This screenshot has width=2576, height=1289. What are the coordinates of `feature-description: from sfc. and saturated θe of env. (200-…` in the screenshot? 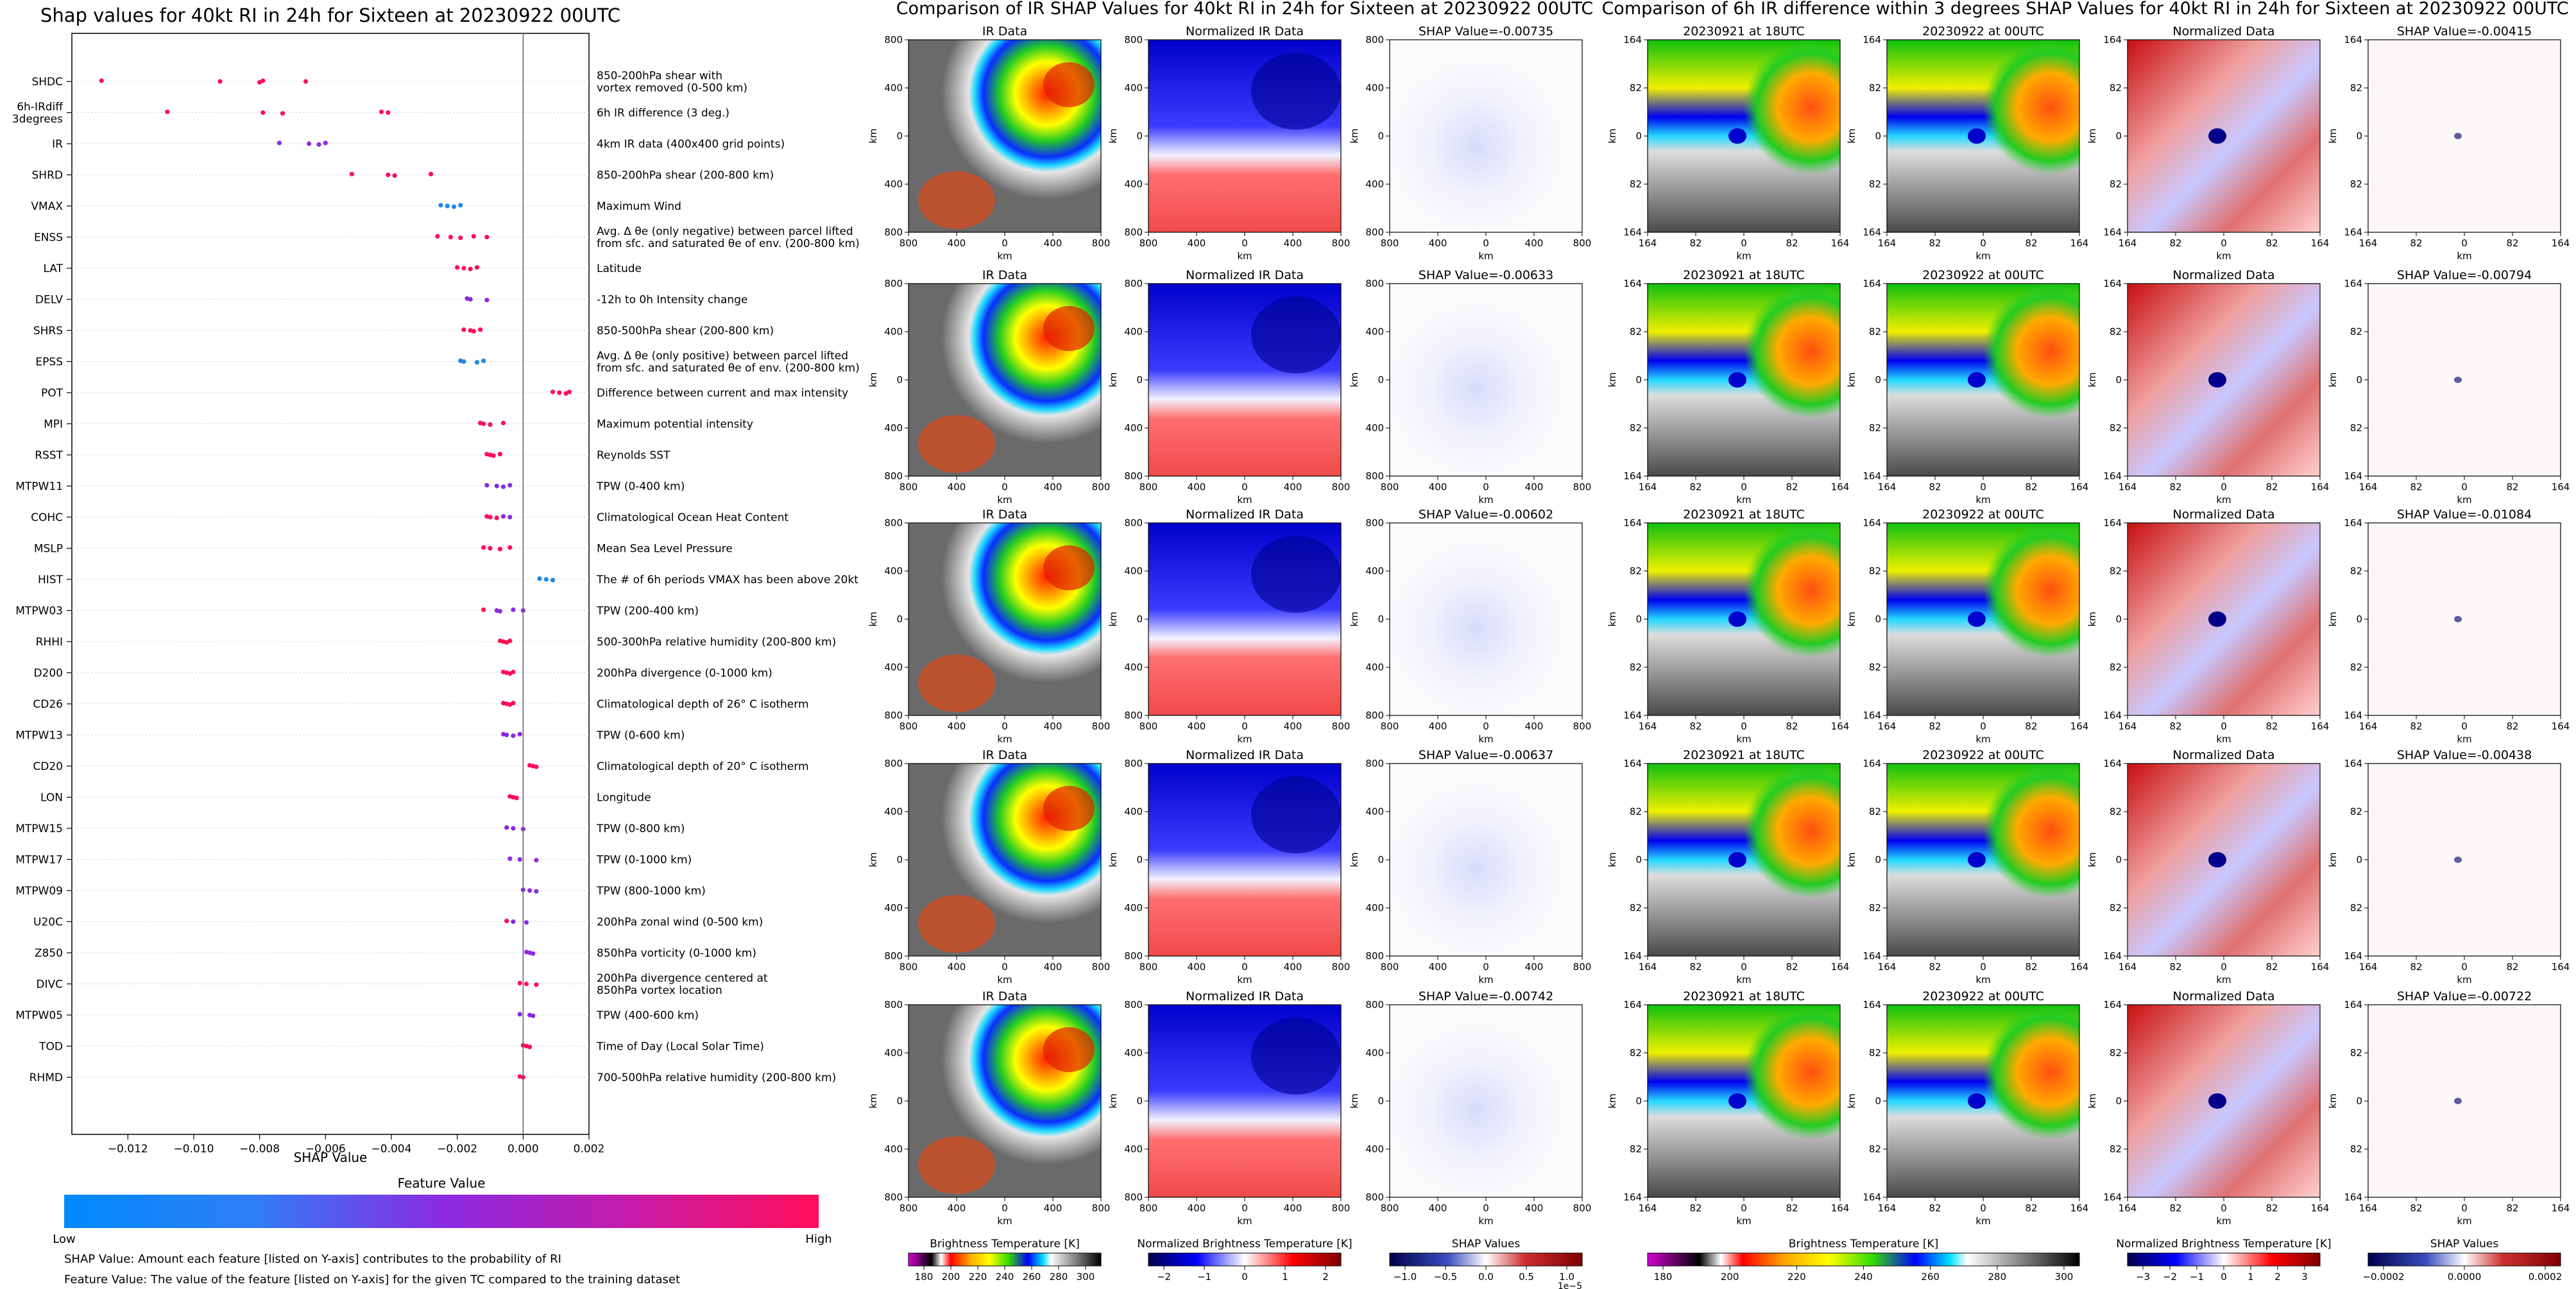 It's located at (728, 244).